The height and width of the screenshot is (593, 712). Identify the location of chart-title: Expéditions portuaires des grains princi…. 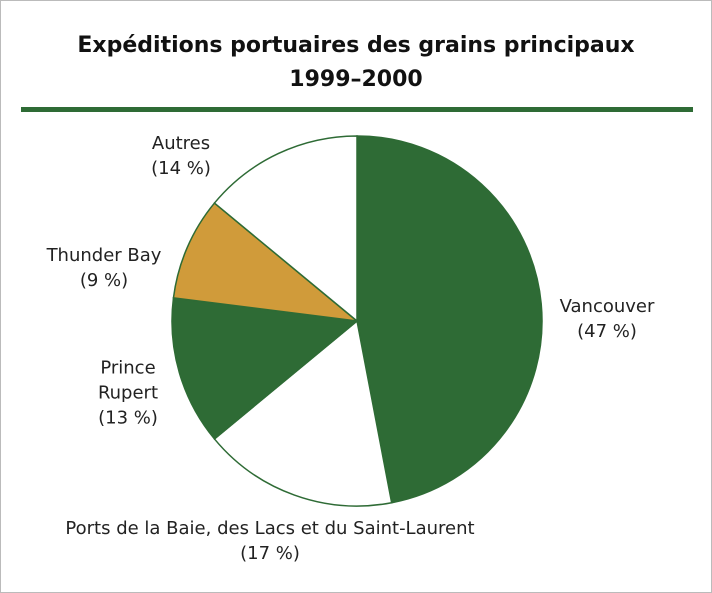
(356, 45).